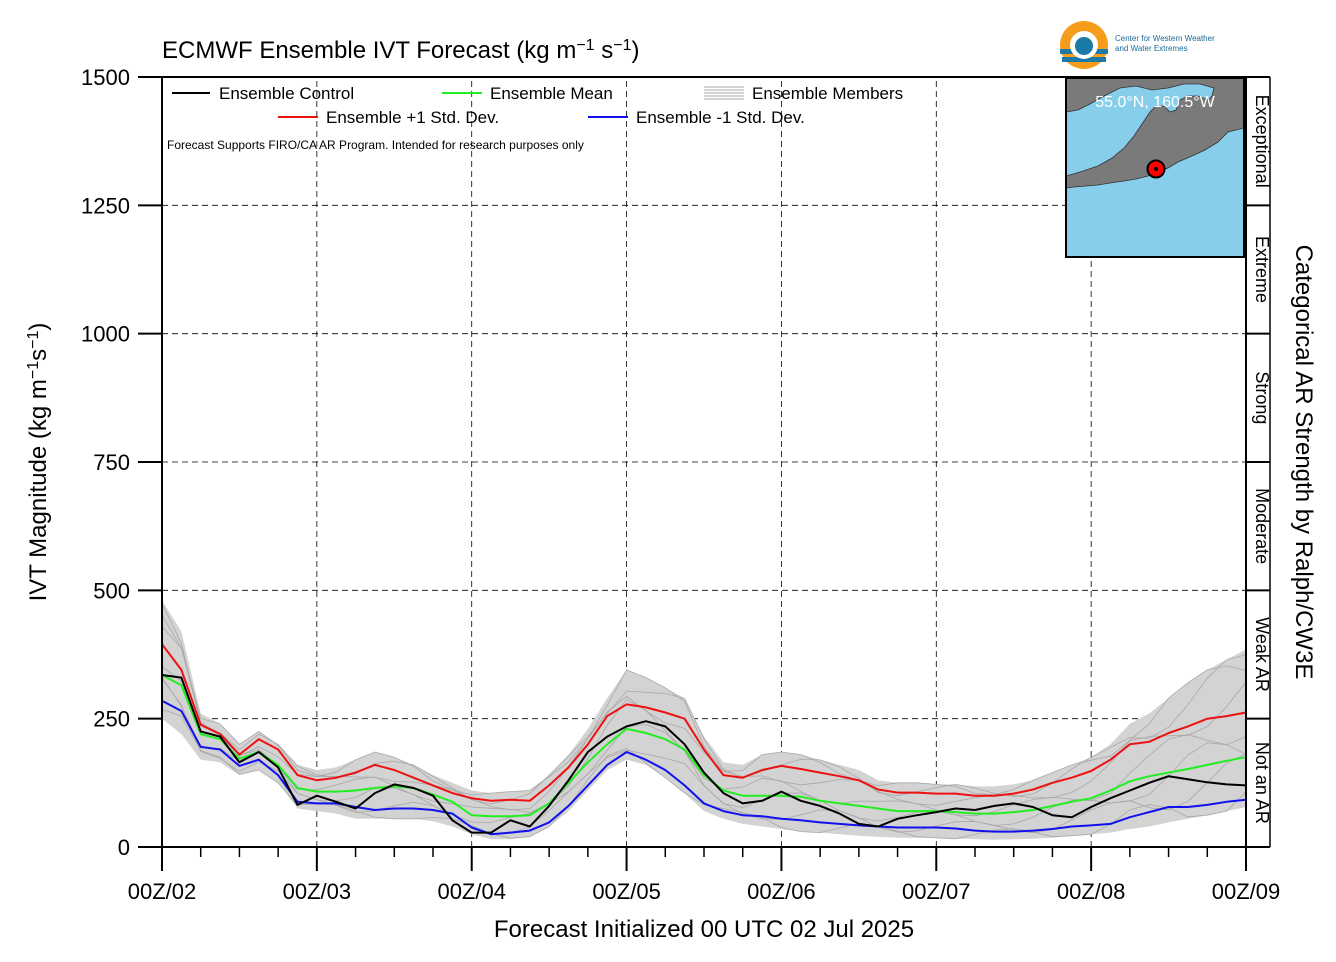 This screenshot has width=1336, height=962. Describe the element at coordinates (39, 462) in the screenshot. I see `y-axis-label: IVT Magnitude (kg m−1s−1)` at that location.